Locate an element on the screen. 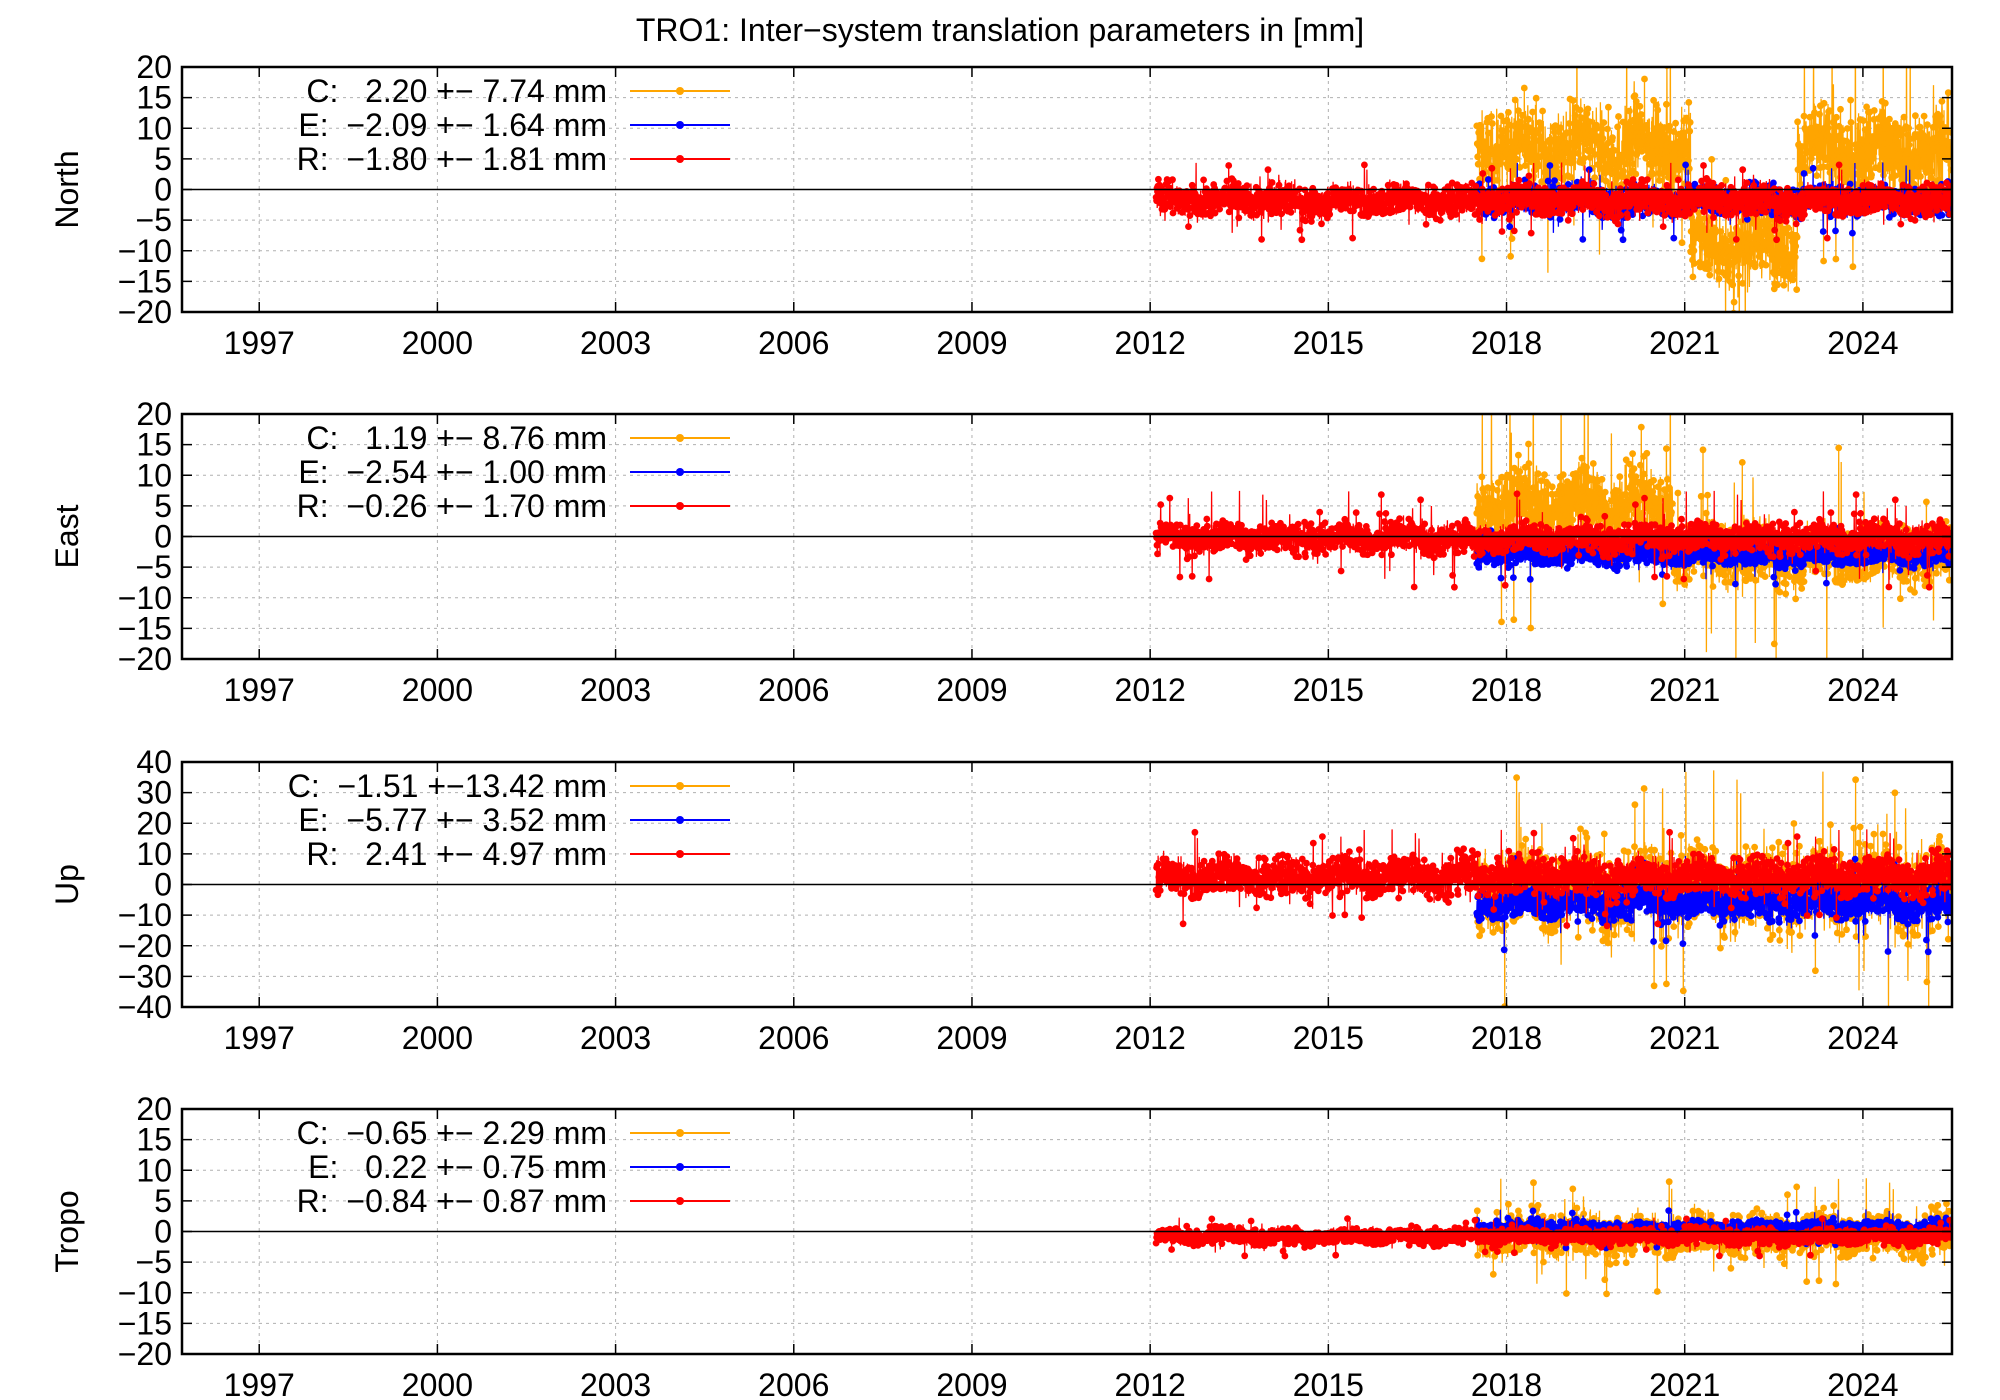 The width and height of the screenshot is (2000, 1400). legend-label-R: R: −1.80 +− 1.81 mm is located at coordinates (452, 159).